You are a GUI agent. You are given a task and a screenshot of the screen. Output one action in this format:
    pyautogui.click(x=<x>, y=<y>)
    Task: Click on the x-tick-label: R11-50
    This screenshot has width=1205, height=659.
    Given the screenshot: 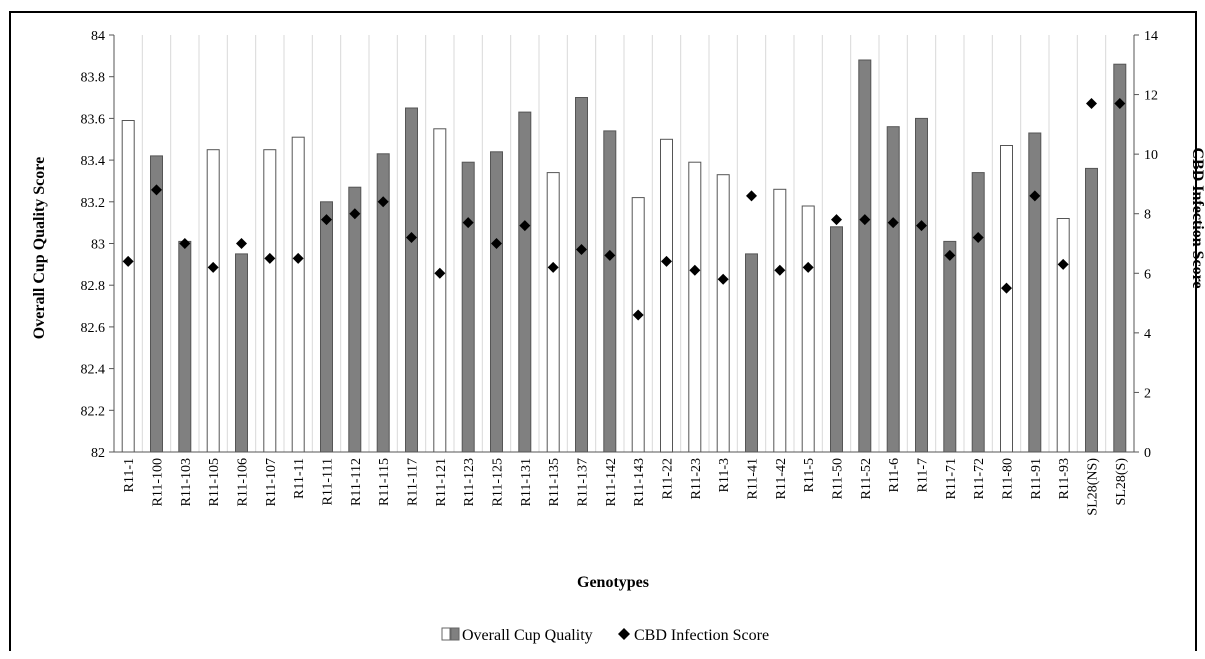 What is the action you would take?
    pyautogui.click(x=838, y=478)
    